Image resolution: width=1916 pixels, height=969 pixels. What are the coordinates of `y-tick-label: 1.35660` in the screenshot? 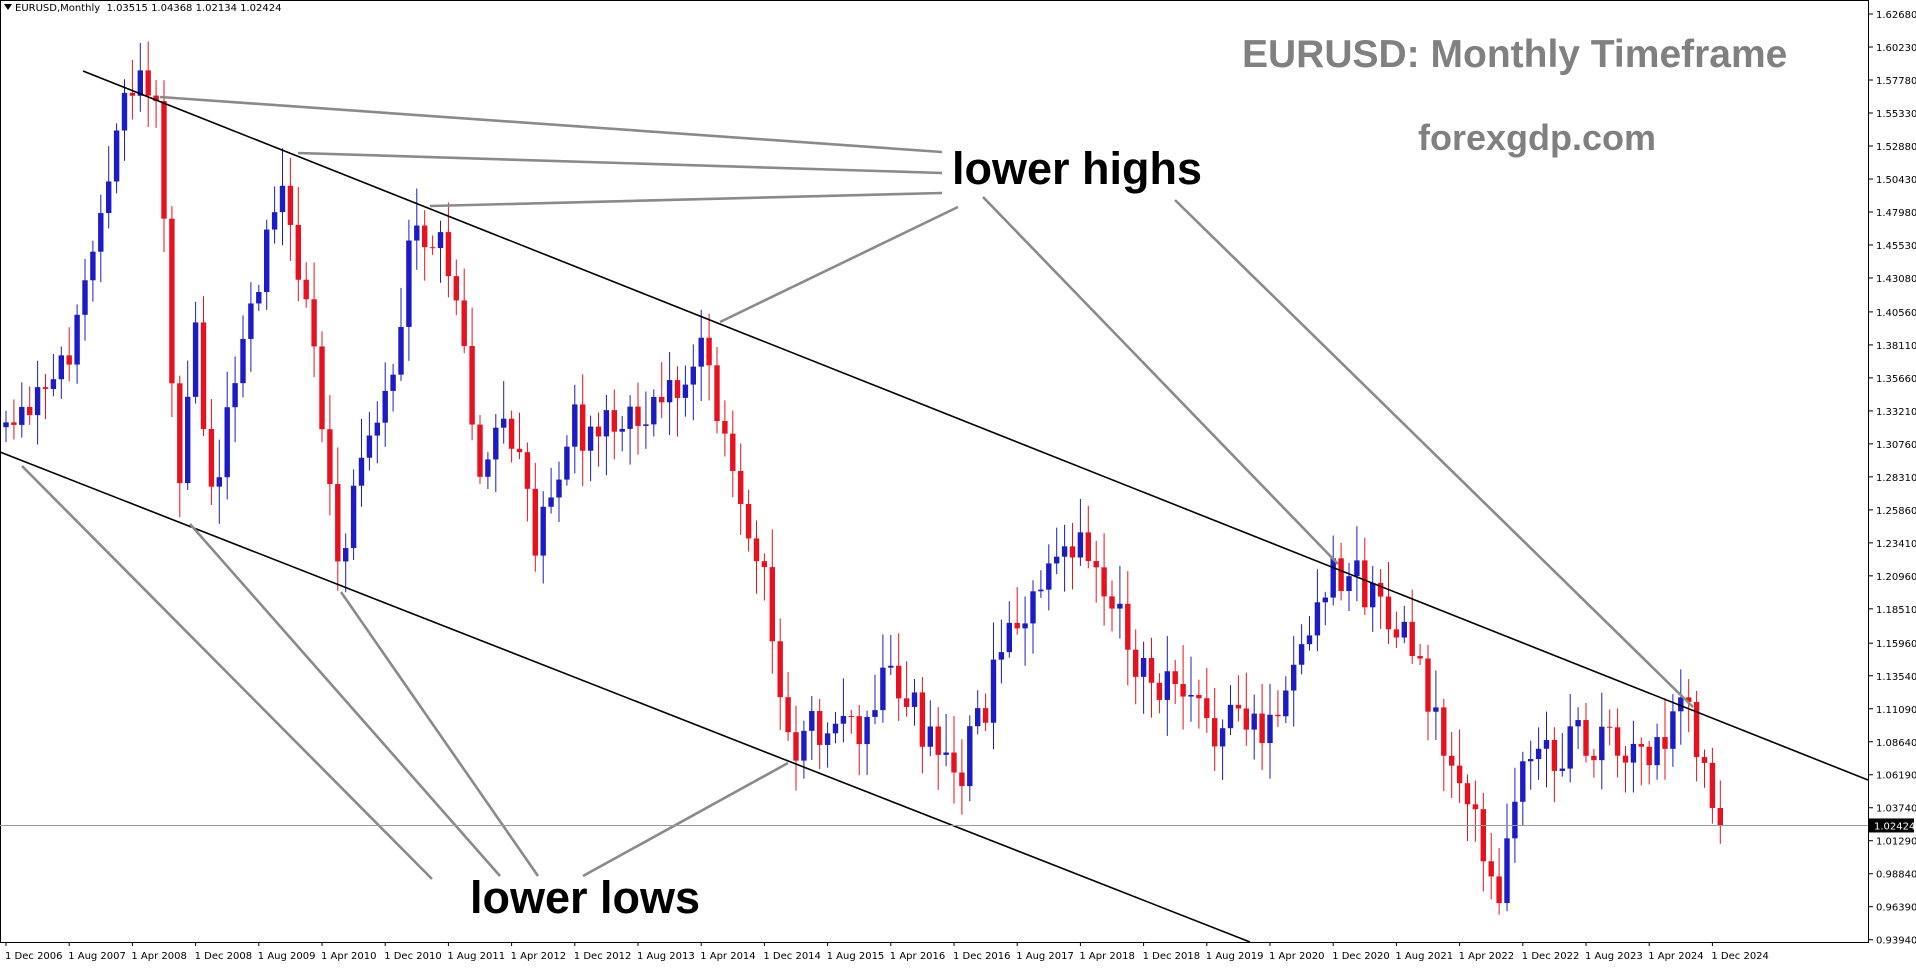 It's located at (1896, 379).